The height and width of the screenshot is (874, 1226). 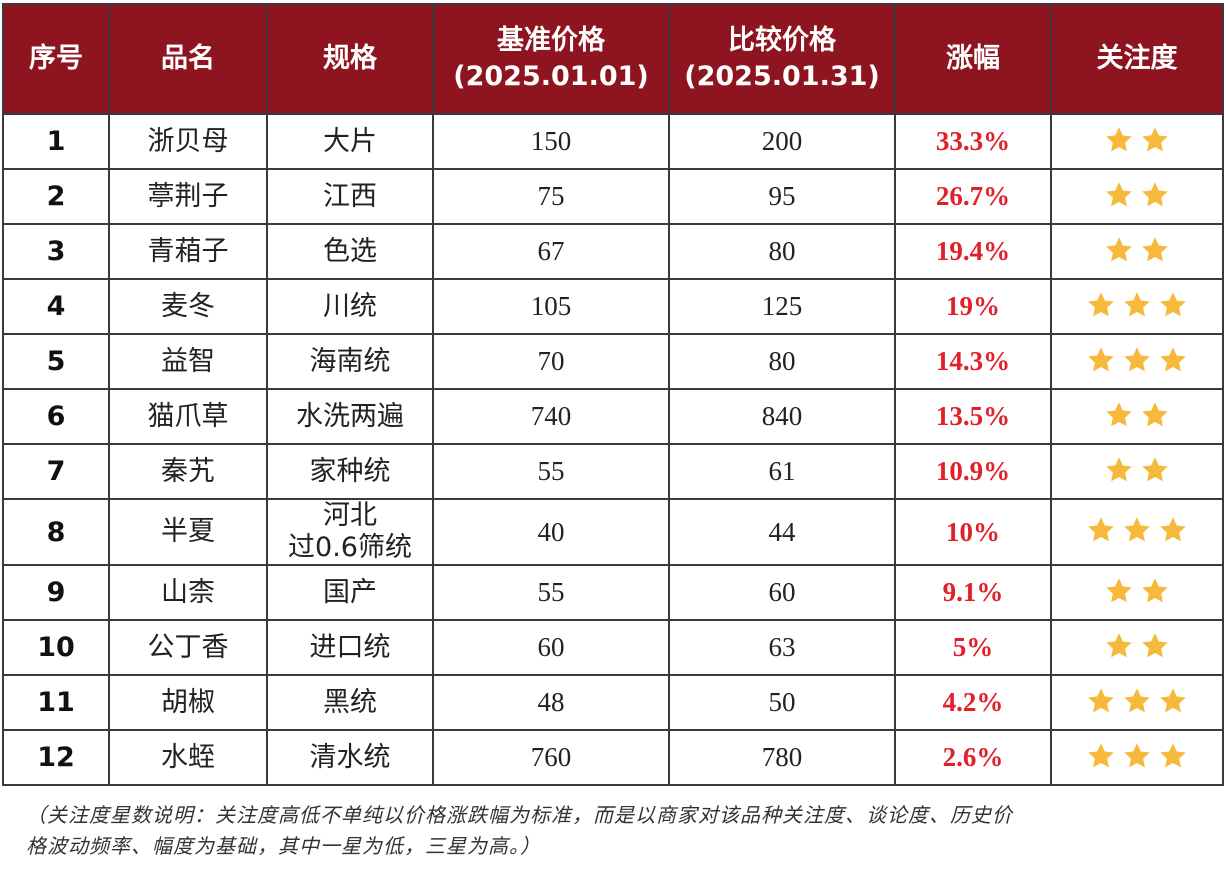 I want to click on base-price: 67, so click(x=551, y=251).